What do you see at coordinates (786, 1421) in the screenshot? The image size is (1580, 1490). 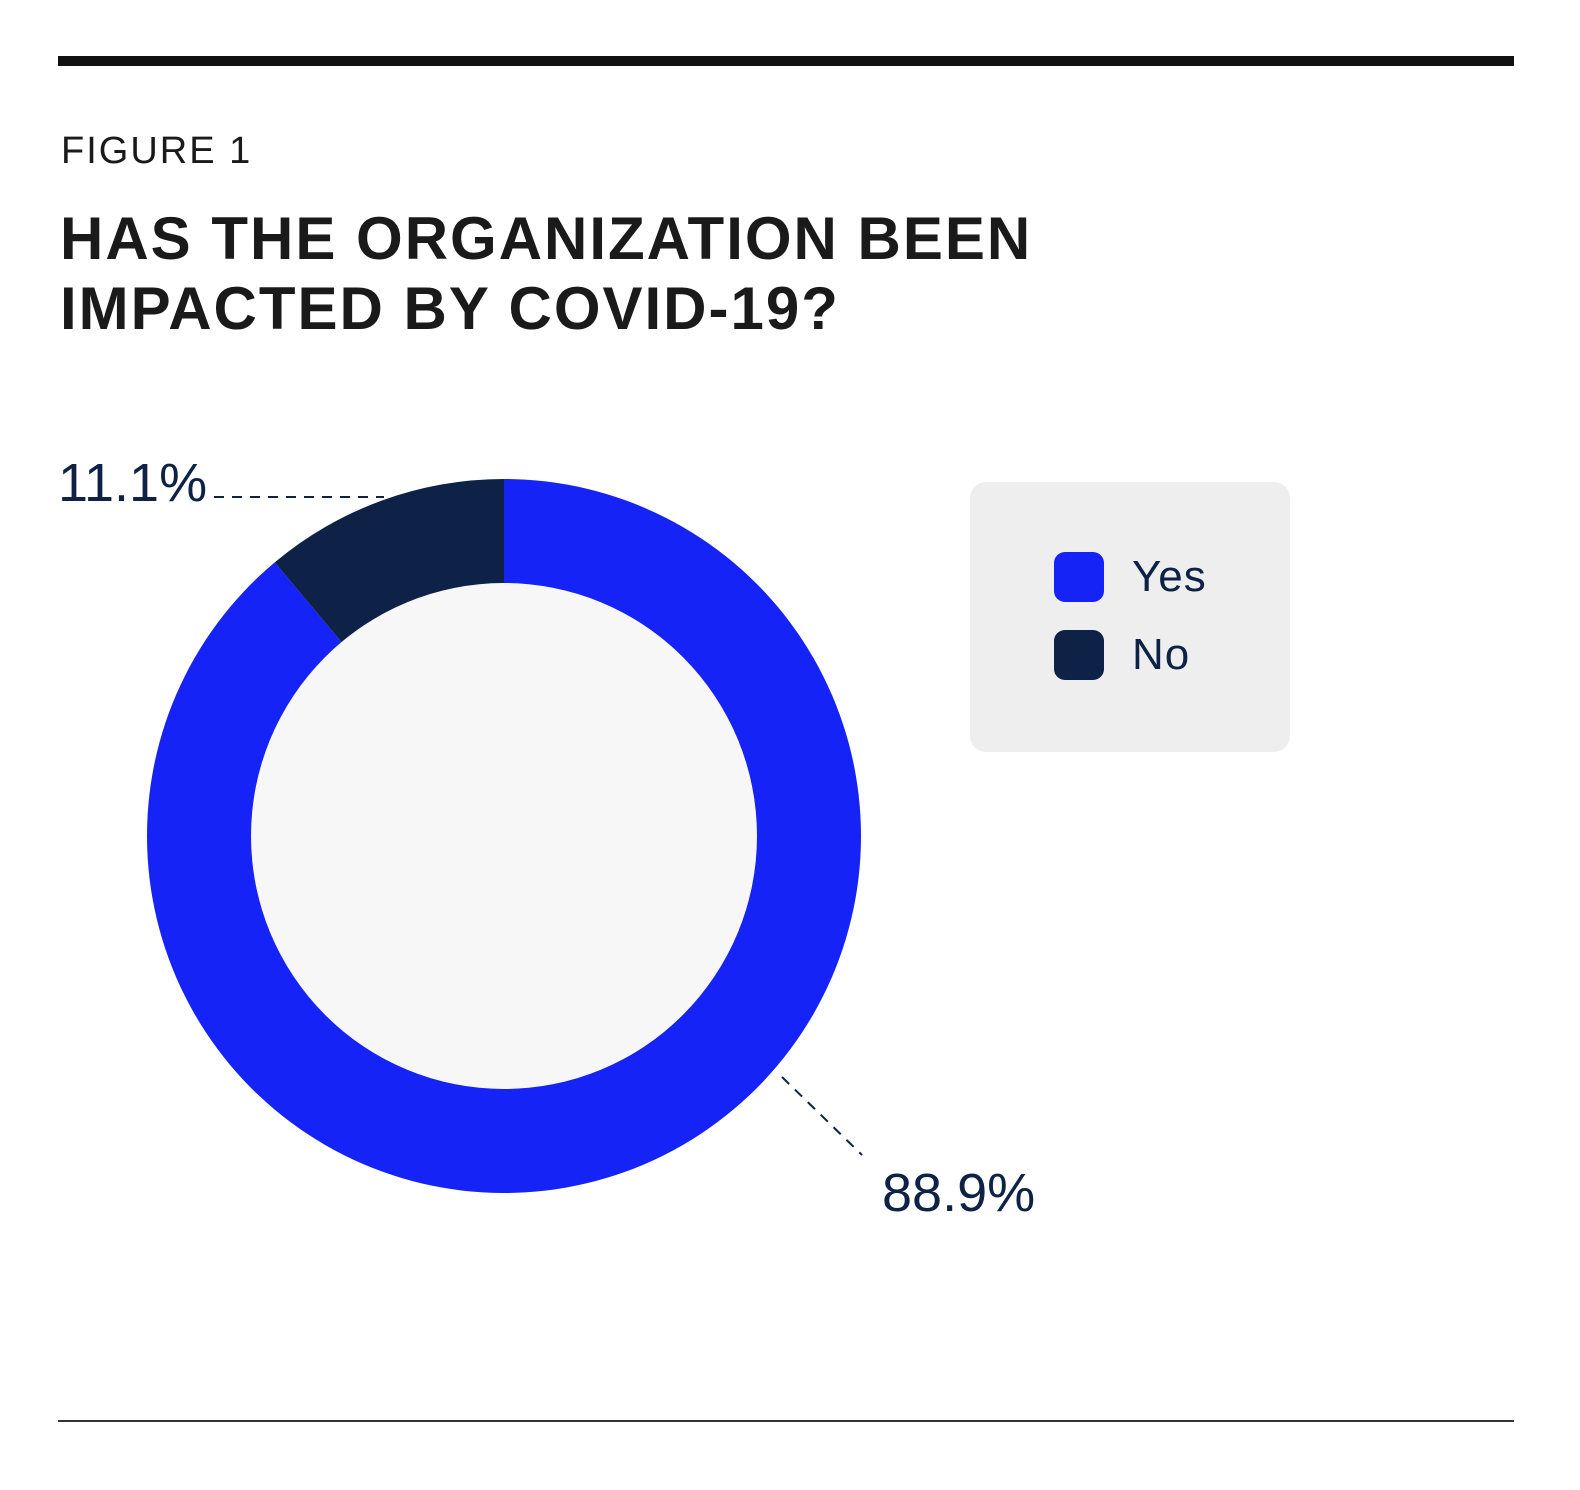 I see `bottom-rule` at bounding box center [786, 1421].